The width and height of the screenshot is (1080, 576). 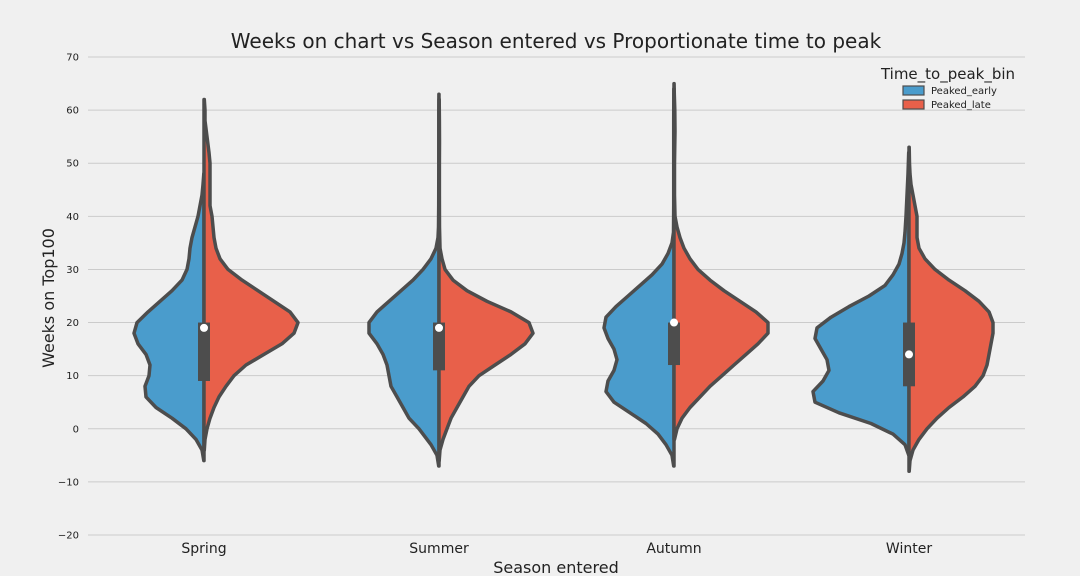 What do you see at coordinates (555, 567) in the screenshot?
I see `x-axis-label: Season entered` at bounding box center [555, 567].